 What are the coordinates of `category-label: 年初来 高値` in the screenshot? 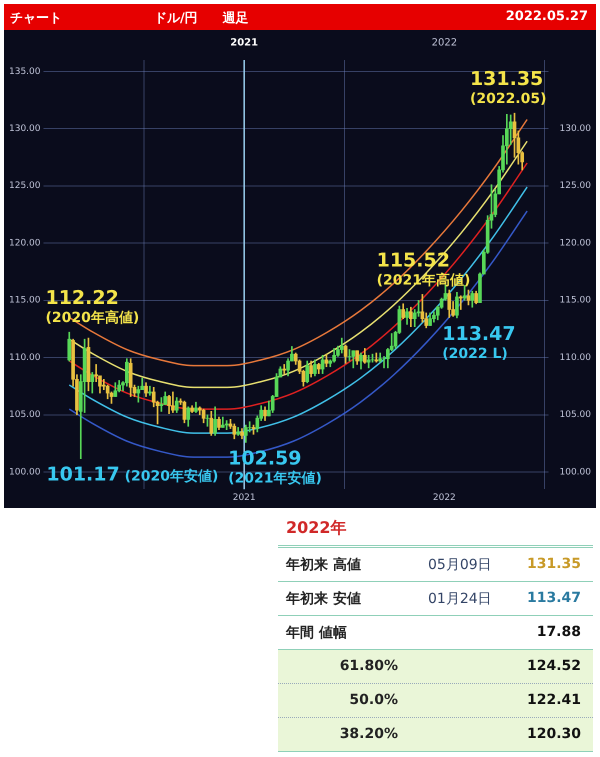 It's located at (323, 565).